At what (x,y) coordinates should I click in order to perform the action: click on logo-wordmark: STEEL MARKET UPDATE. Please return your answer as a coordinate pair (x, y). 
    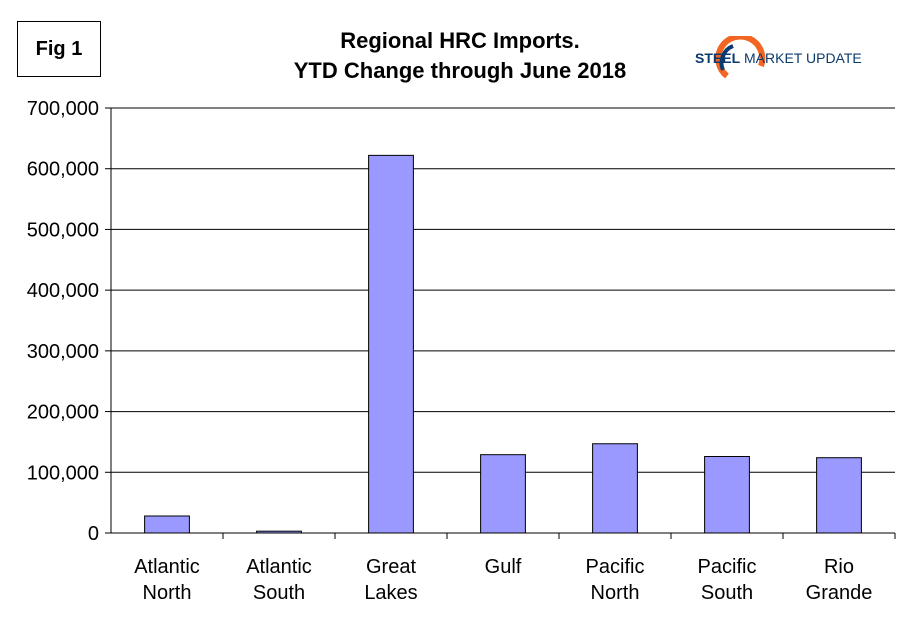
    Looking at the image, I should click on (778, 58).